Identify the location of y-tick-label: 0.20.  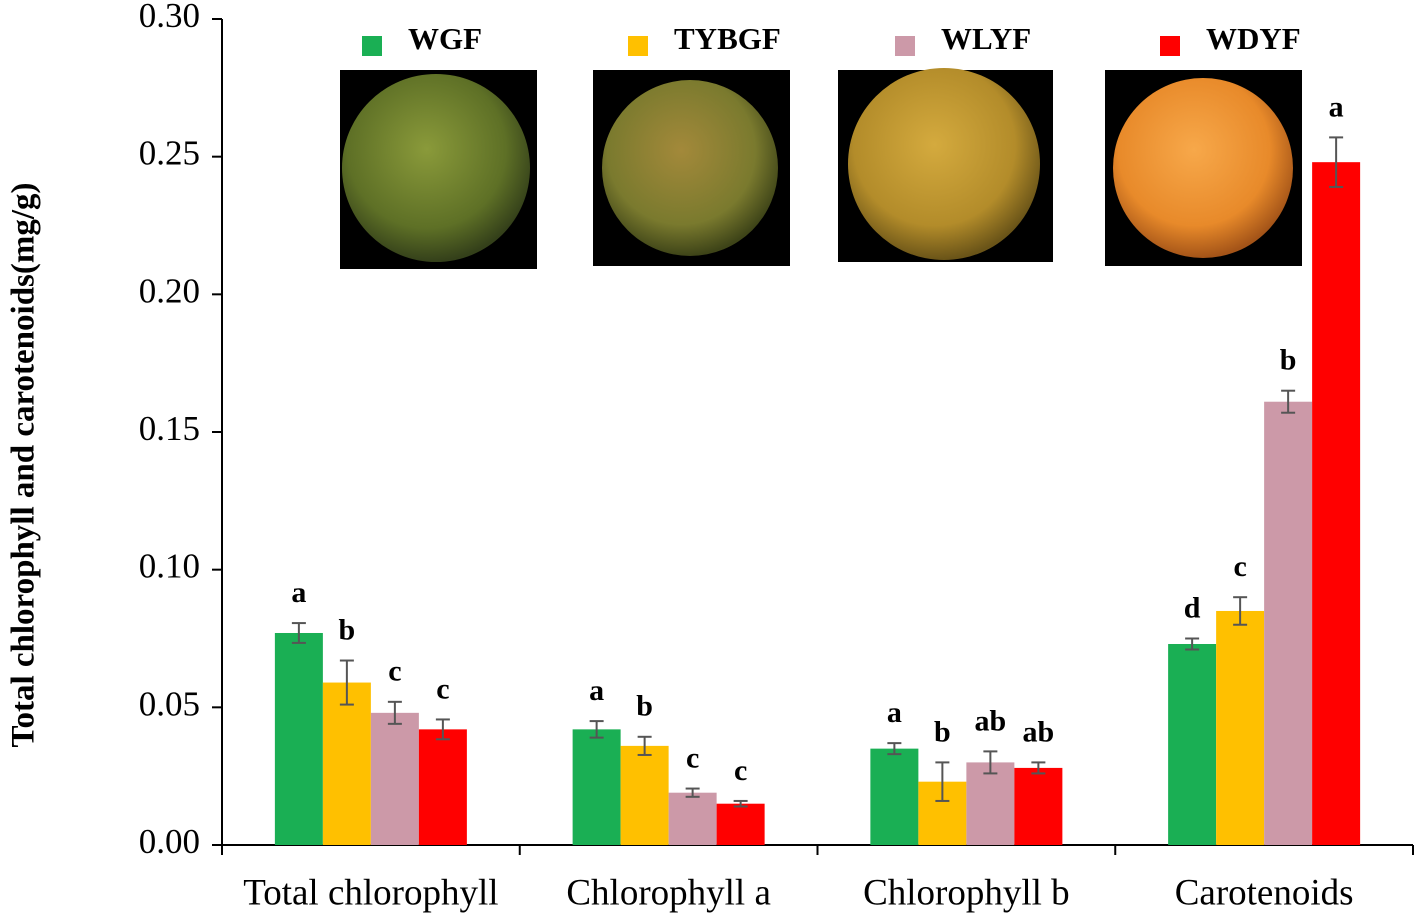
(169, 290).